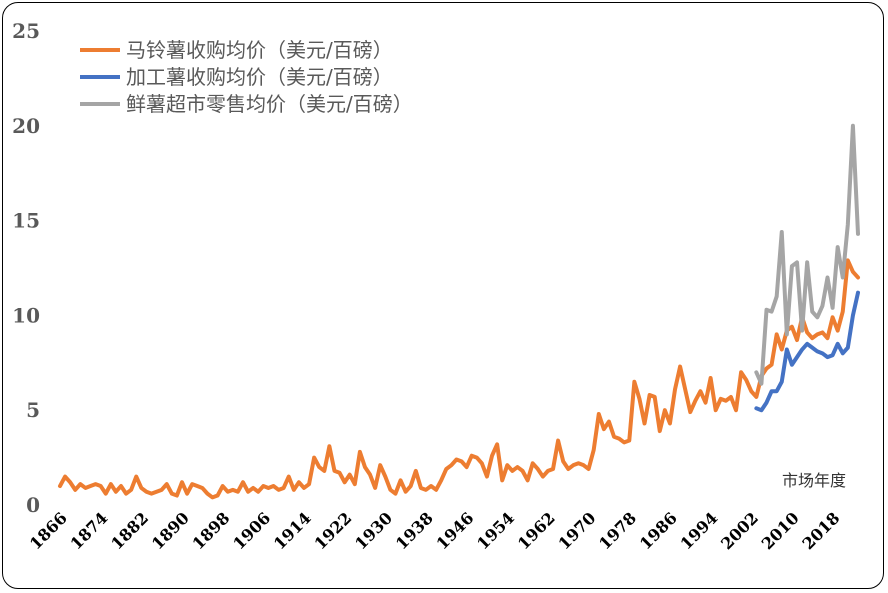 This screenshot has height=593, width=888. Describe the element at coordinates (617, 530) in the screenshot. I see `x-tick-label: 1978` at that location.